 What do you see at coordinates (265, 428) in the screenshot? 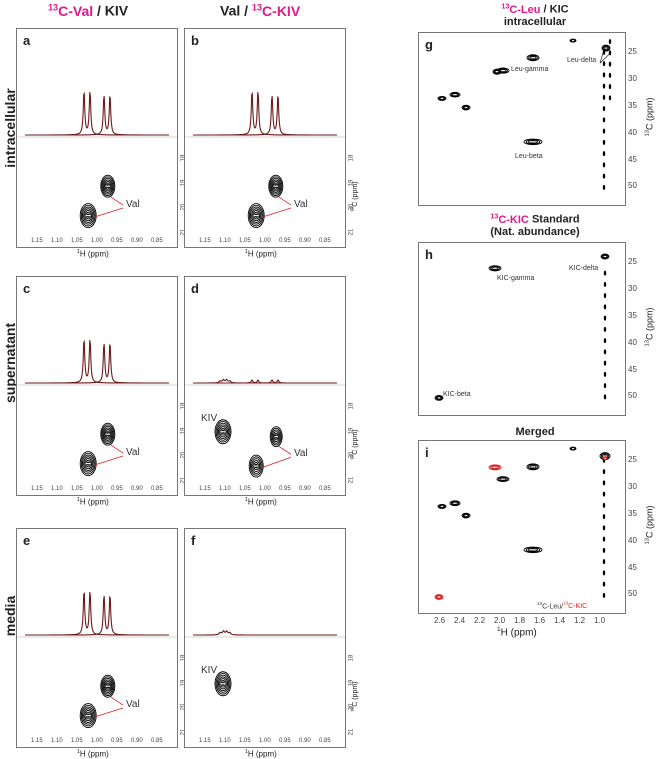
I see `panel-d-spectrum` at bounding box center [265, 428].